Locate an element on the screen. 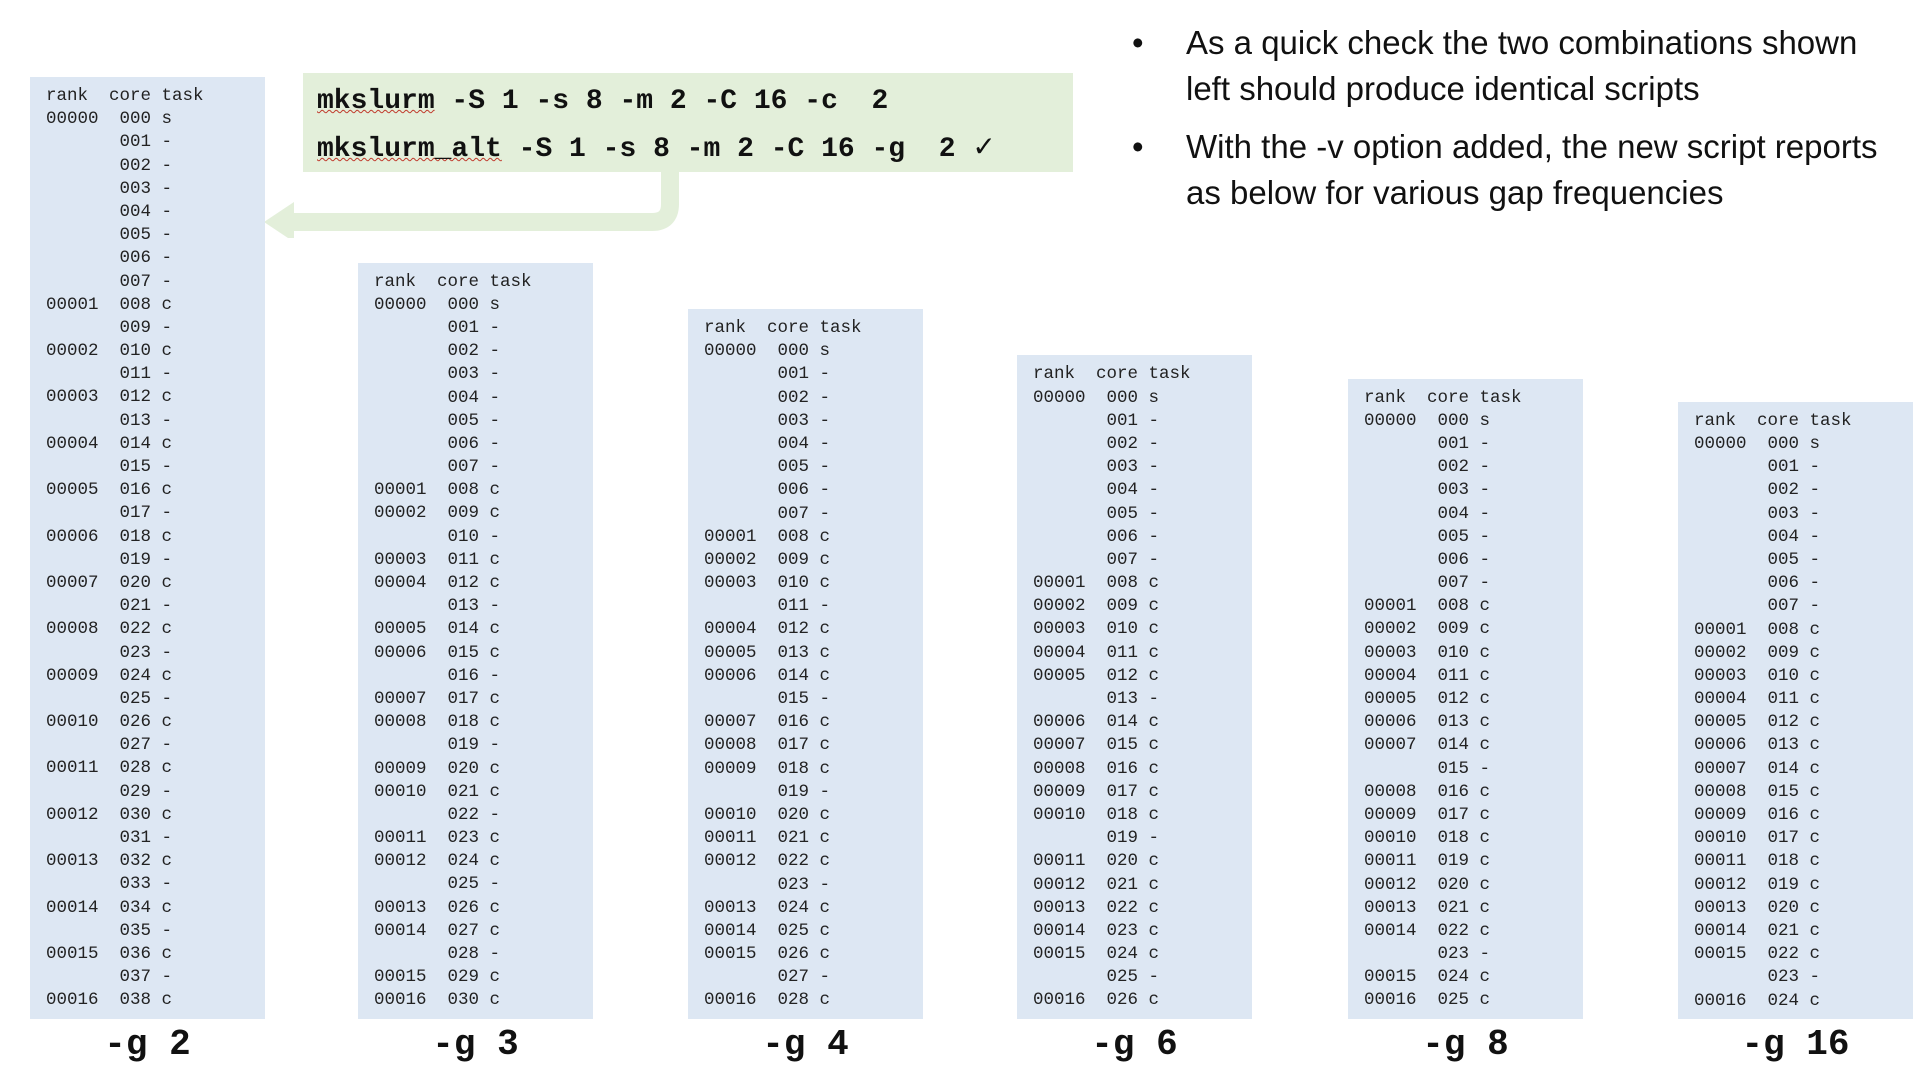 This screenshot has width=1919, height=1081. command-args: -S 1 -s 8 -m 2 -C 16 -g 2 is located at coordinates (737, 149).